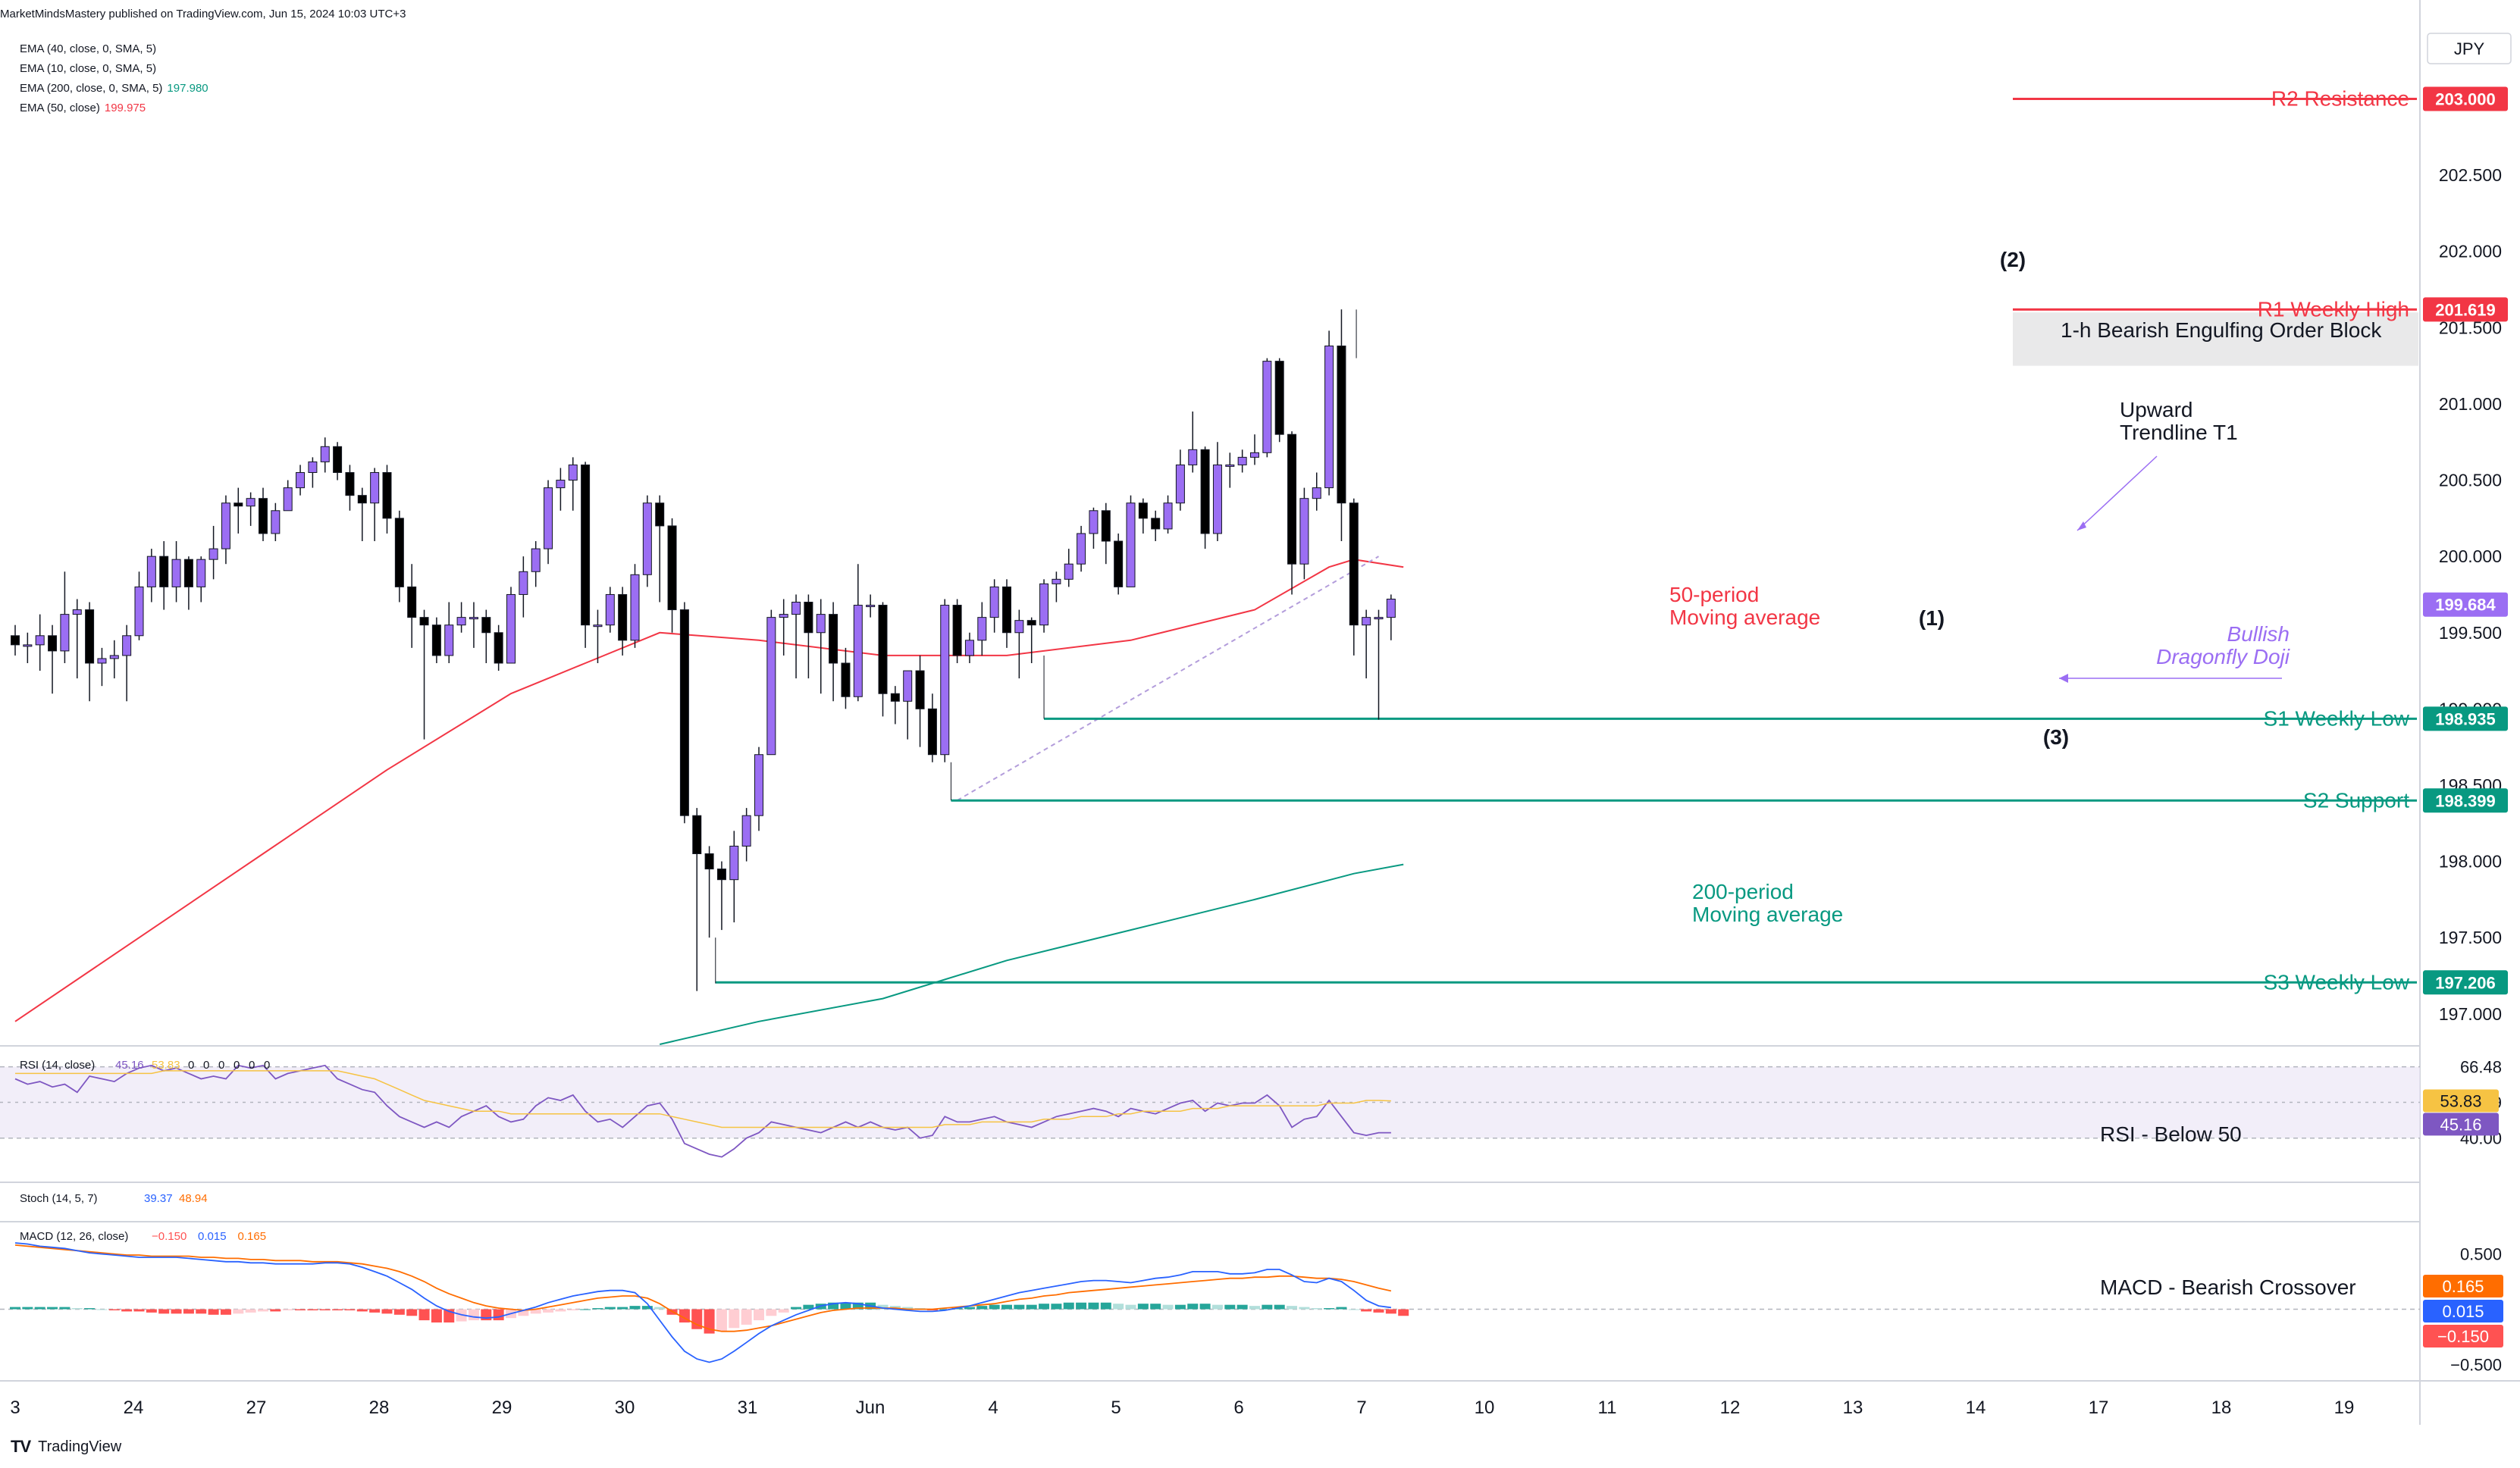  What do you see at coordinates (114, 89) in the screenshot?
I see `legend-ema-200: EMA (200, close, 0, SMA, 5) 197.980` at bounding box center [114, 89].